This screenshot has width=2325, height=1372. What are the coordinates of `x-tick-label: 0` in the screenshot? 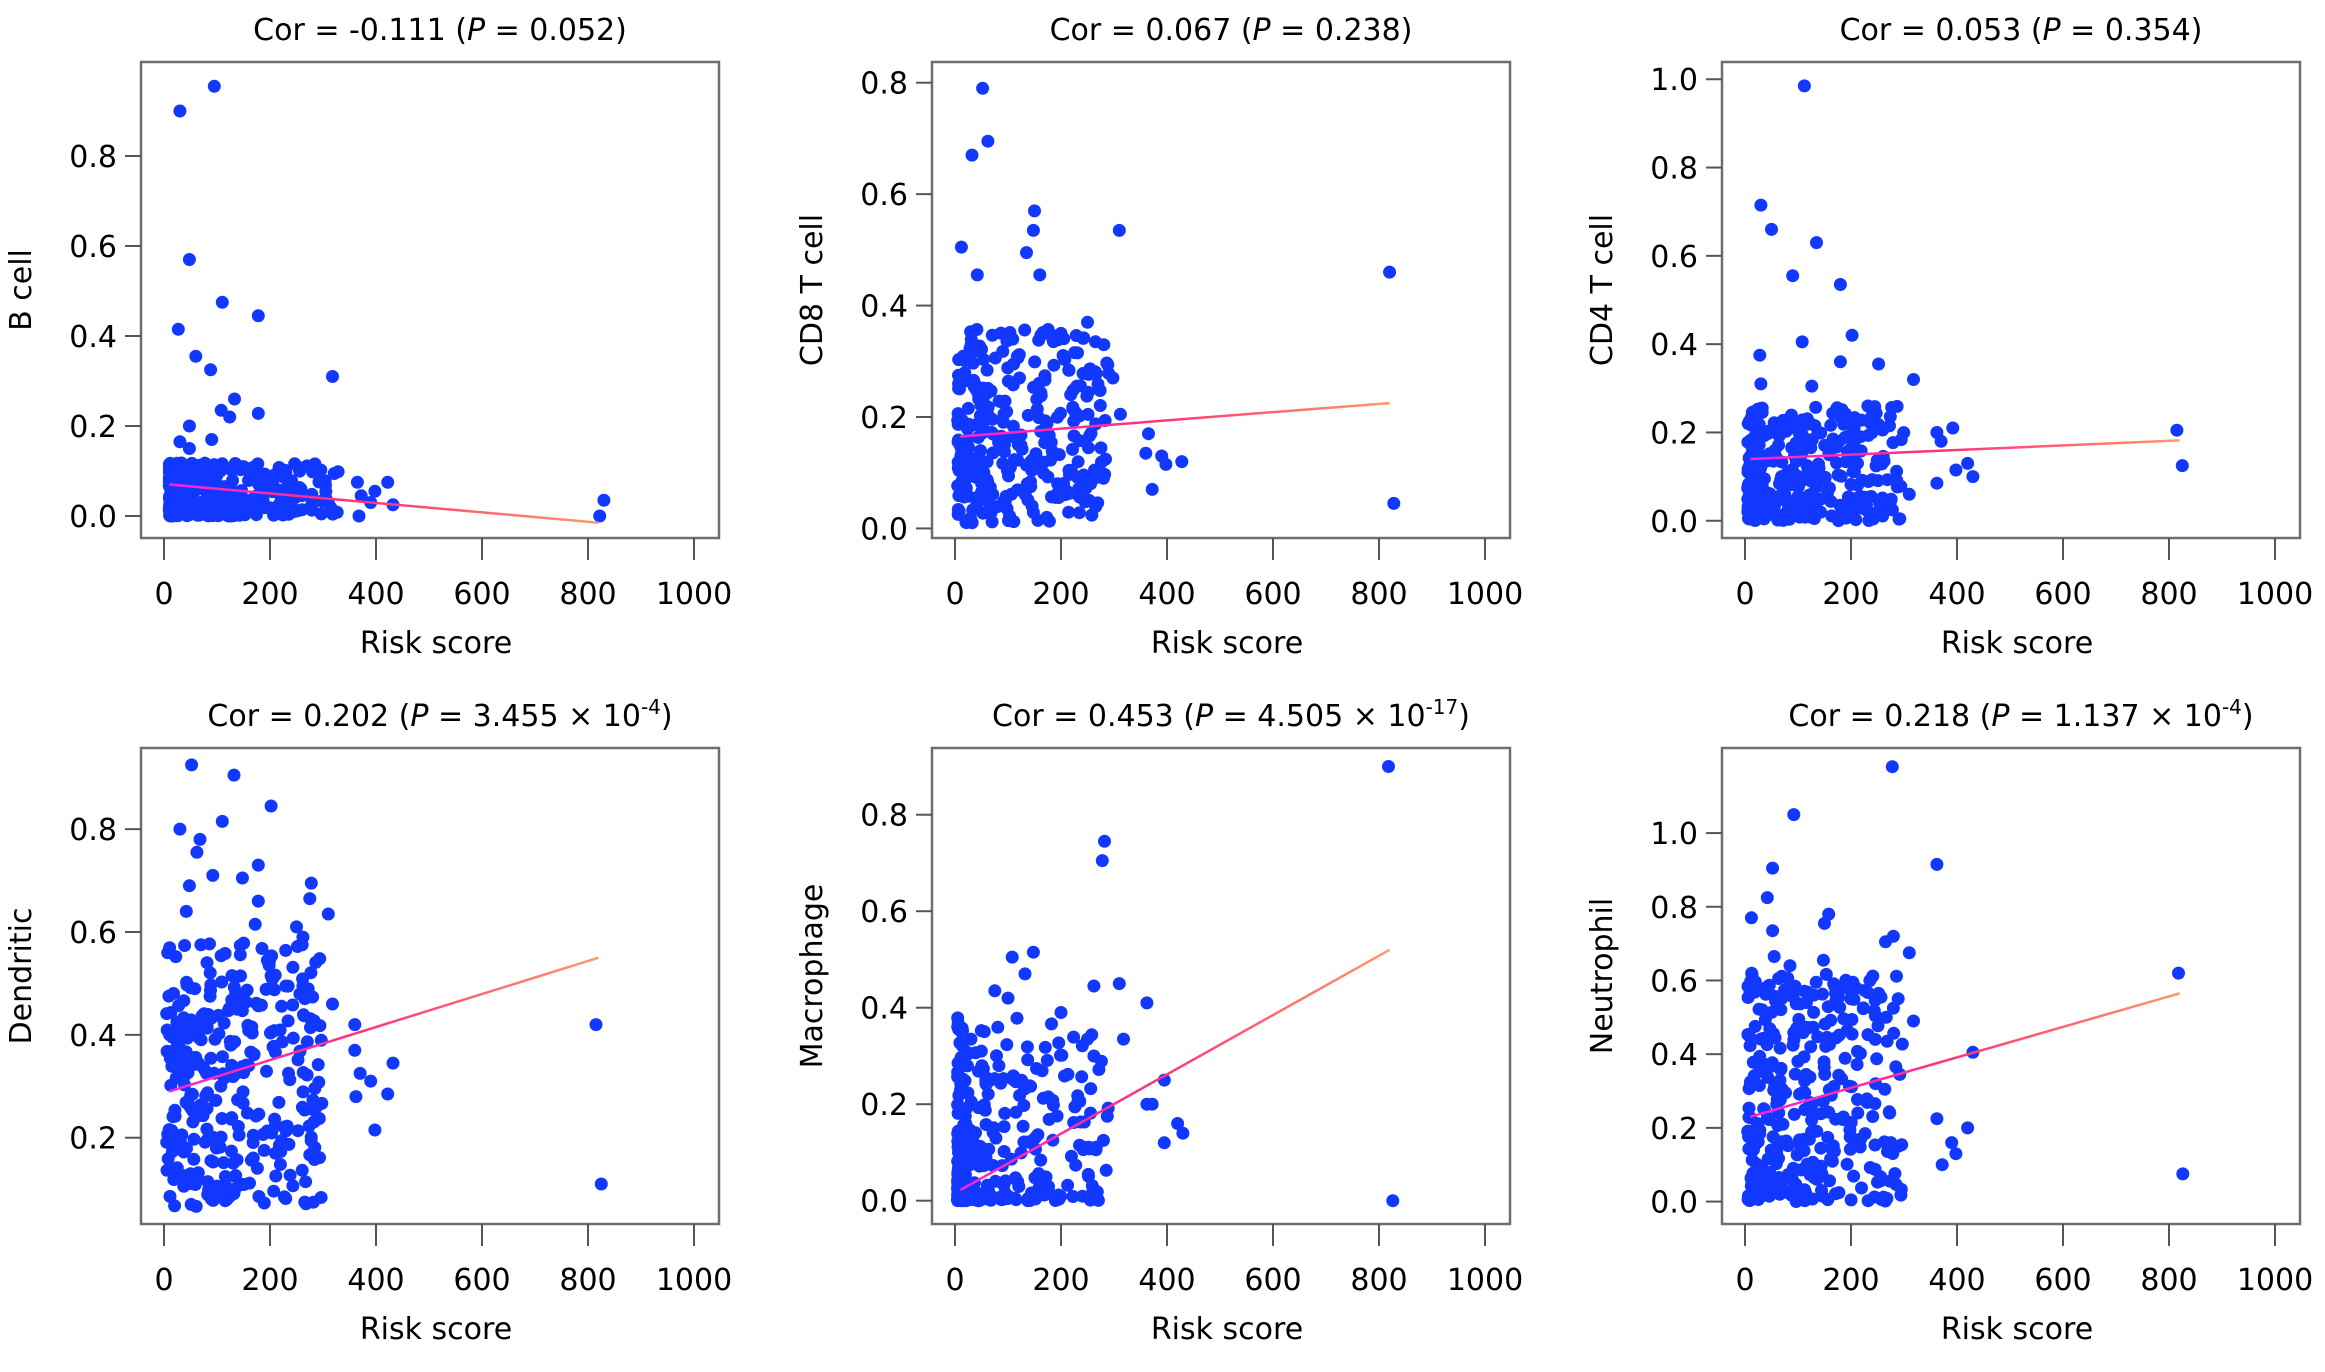 It's located at (1744, 594).